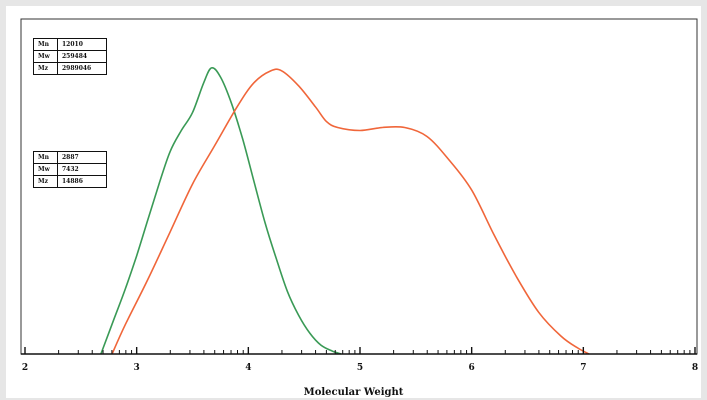 The image size is (707, 400). What do you see at coordinates (82, 158) in the screenshot?
I see `stat-value: 2887` at bounding box center [82, 158].